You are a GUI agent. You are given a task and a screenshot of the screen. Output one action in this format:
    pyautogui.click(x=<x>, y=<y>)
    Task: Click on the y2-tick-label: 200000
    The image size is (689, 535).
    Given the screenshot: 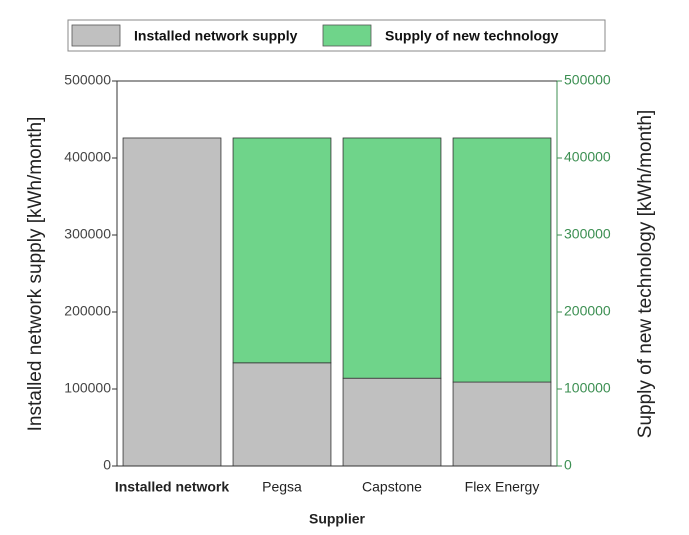 What is the action you would take?
    pyautogui.click(x=587, y=311)
    